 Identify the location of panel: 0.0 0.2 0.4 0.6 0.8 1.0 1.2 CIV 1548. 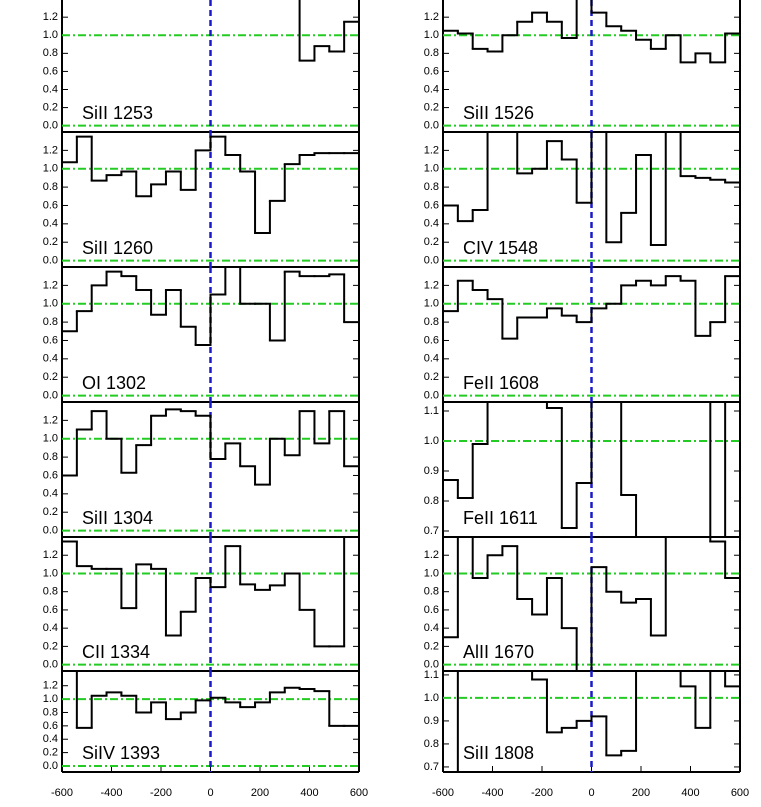
(582, 200).